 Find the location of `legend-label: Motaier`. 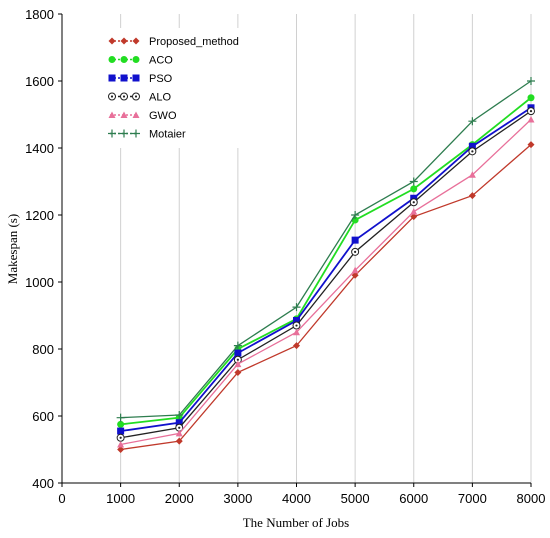

legend-label: Motaier is located at coordinates (167, 135).